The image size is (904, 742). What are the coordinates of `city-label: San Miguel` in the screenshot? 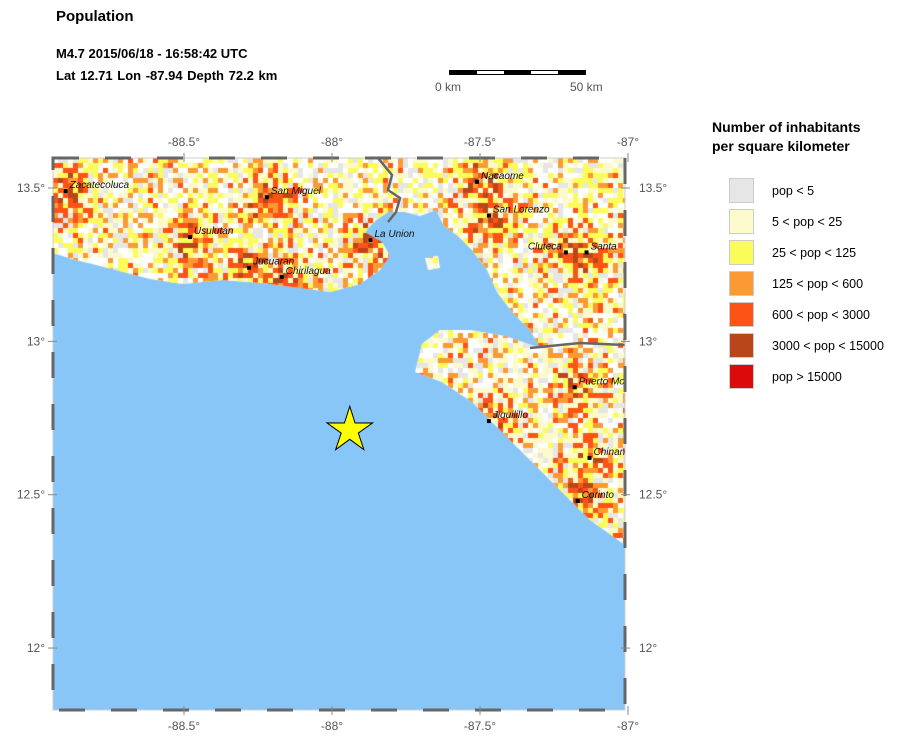 It's located at (296, 191).